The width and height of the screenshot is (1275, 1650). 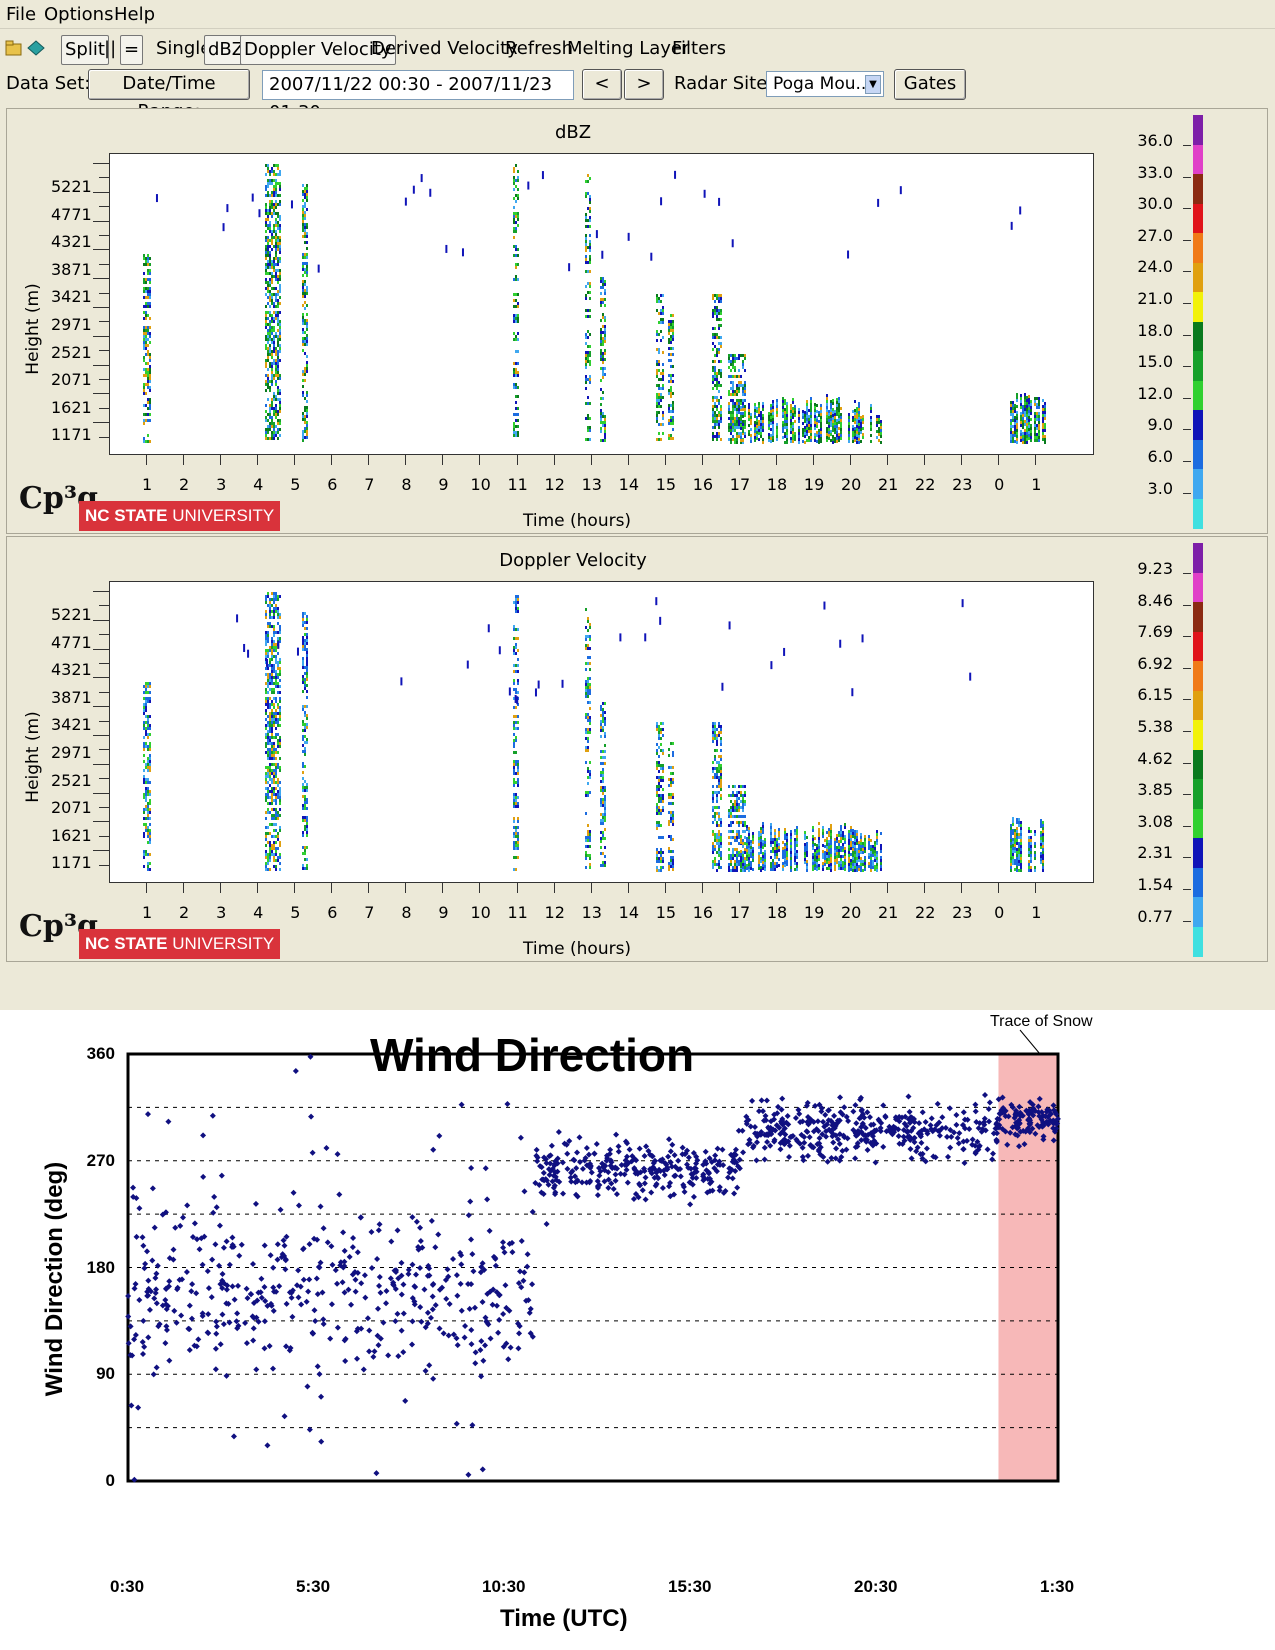 What do you see at coordinates (169, 95) in the screenshot?
I see `date-time-range-button: Date/Time Range:` at bounding box center [169, 95].